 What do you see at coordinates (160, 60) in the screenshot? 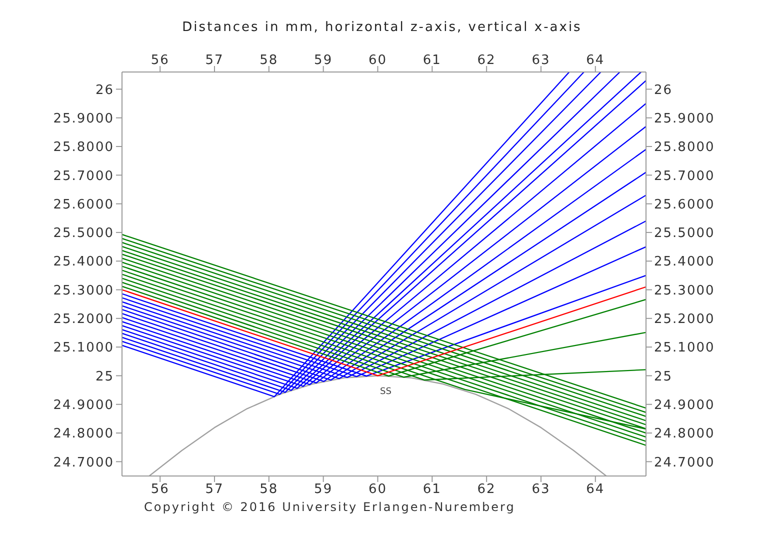
I see `x-tick-label: 56` at bounding box center [160, 60].